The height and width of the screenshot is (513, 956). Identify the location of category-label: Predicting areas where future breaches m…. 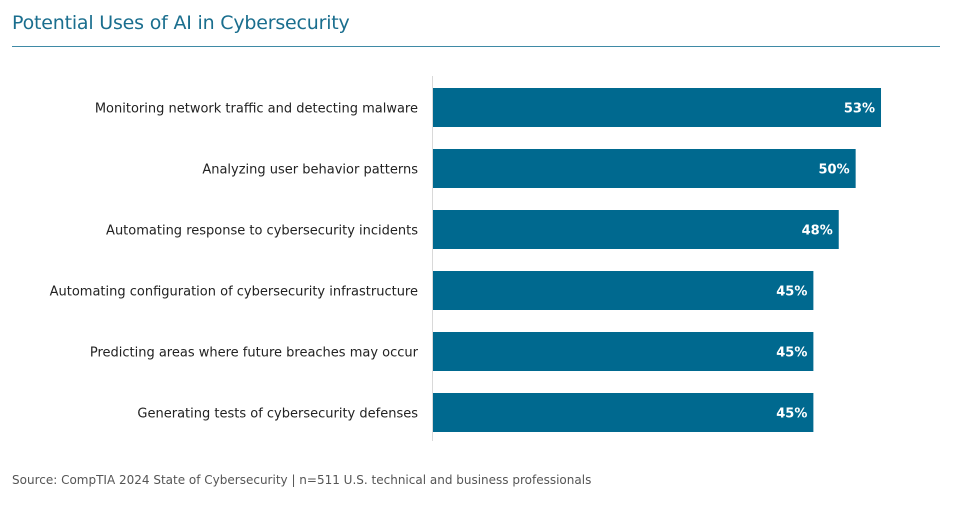
(254, 353).